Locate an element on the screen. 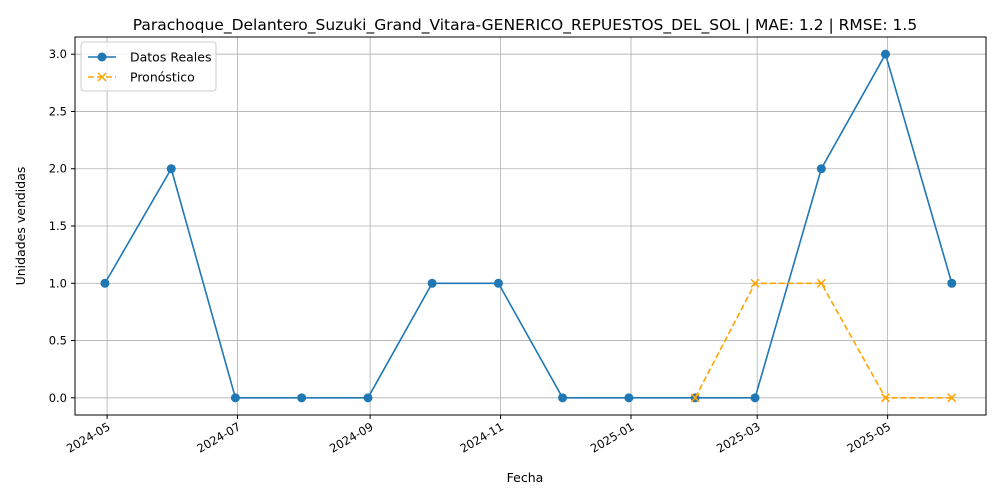  legend: Datos Reales Pronóstico is located at coordinates (148, 66).